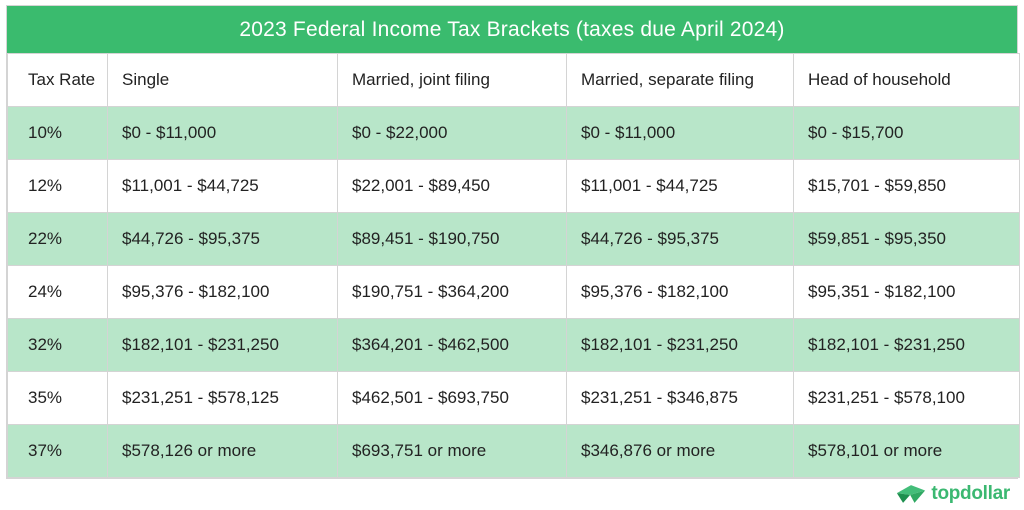 The image size is (1024, 510). Describe the element at coordinates (970, 493) in the screenshot. I see `topdollar-logo-text: topdollar` at that location.